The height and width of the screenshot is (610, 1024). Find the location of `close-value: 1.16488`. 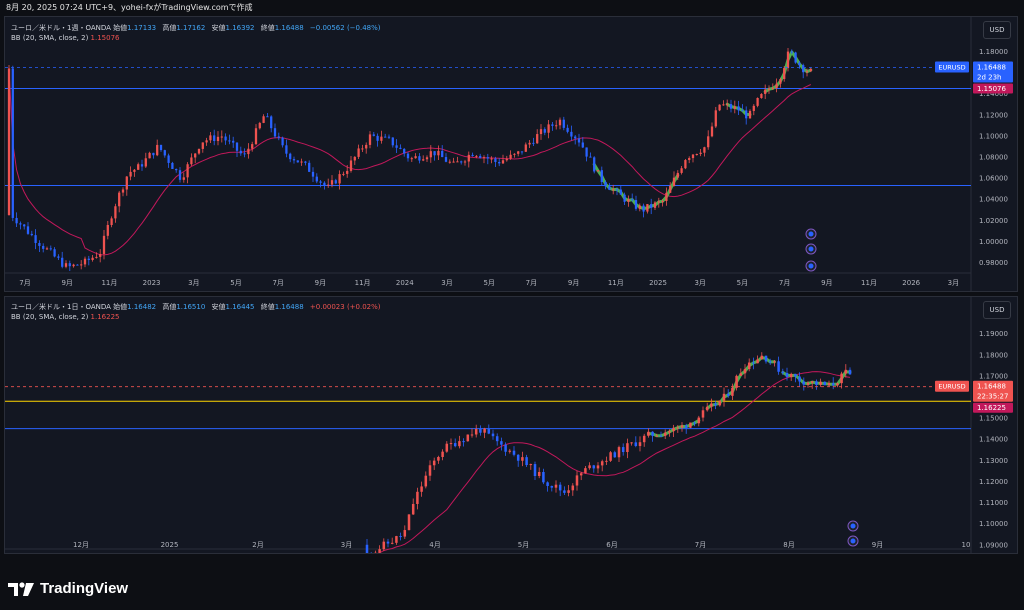

close-value: 1.16488 is located at coordinates (289, 28).